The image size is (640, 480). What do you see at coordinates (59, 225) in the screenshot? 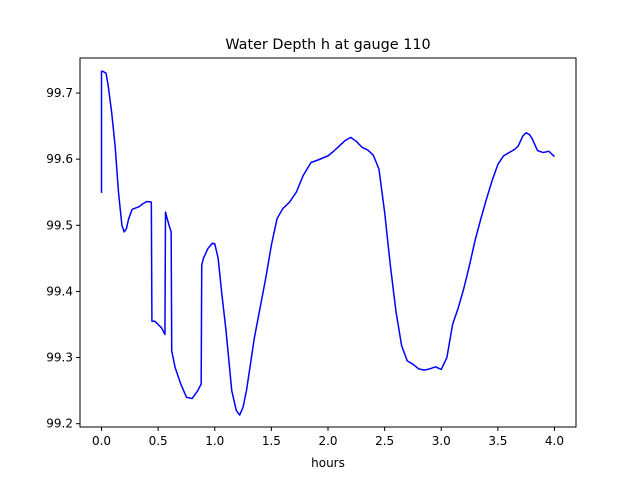
I see `y-tick-label: 99.5` at bounding box center [59, 225].